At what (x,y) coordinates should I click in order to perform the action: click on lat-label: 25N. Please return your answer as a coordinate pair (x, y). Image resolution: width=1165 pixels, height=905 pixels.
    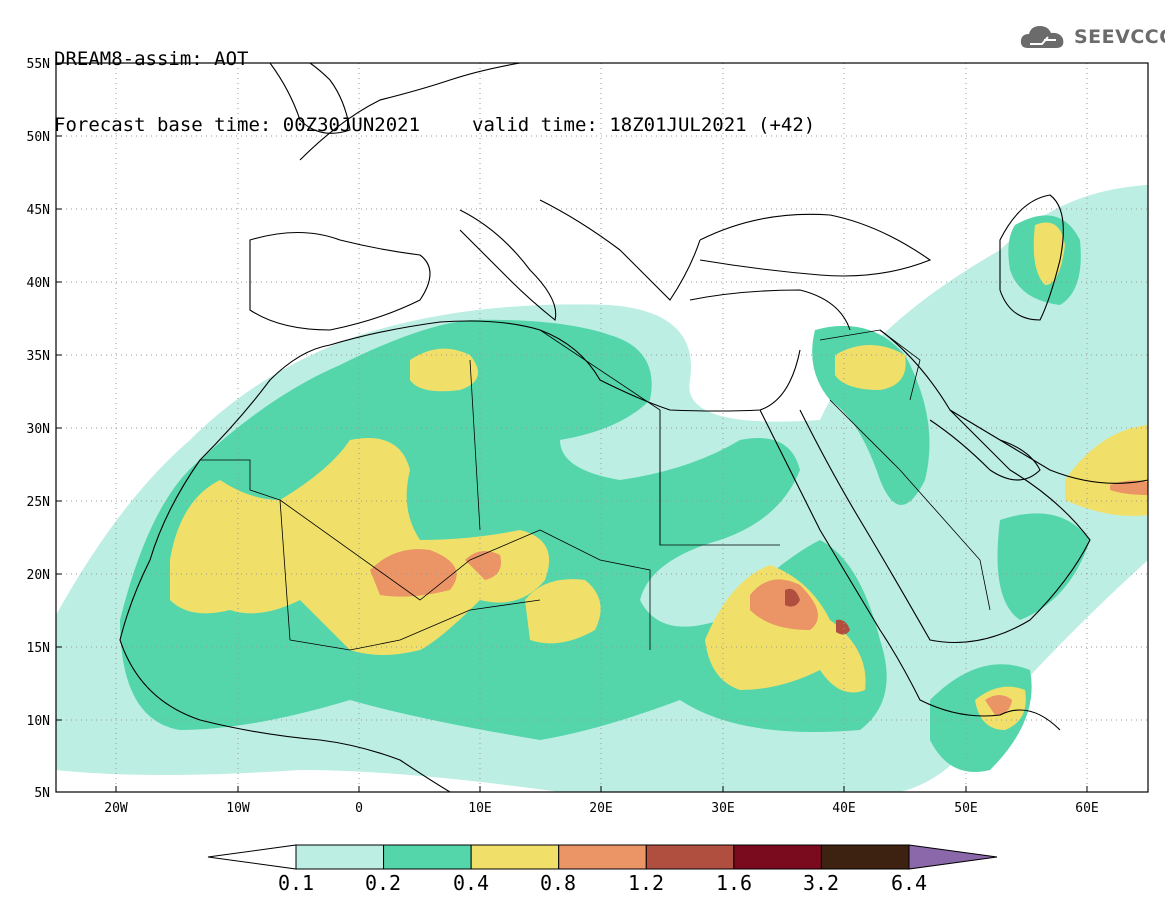
    Looking at the image, I should click on (38, 502).